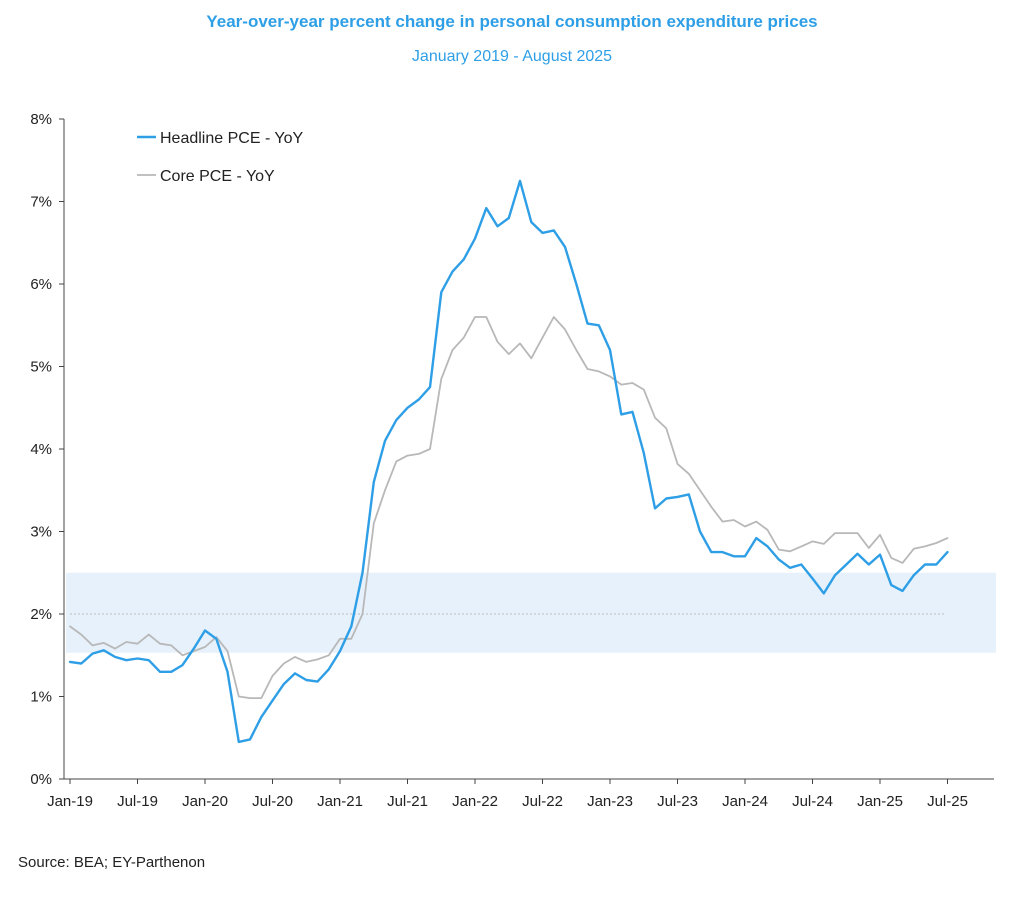 This screenshot has width=1024, height=903. Describe the element at coordinates (880, 801) in the screenshot. I see `x-tick-label: Jan-25` at that location.